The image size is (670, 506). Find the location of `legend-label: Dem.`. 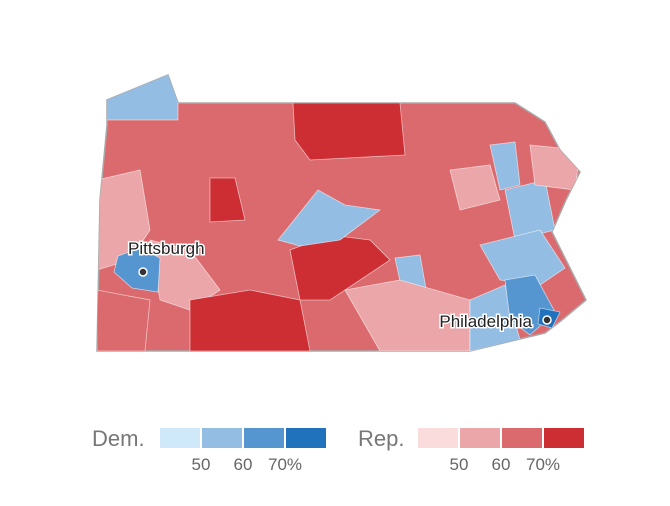

legend-label: Dem. is located at coordinates (118, 438).